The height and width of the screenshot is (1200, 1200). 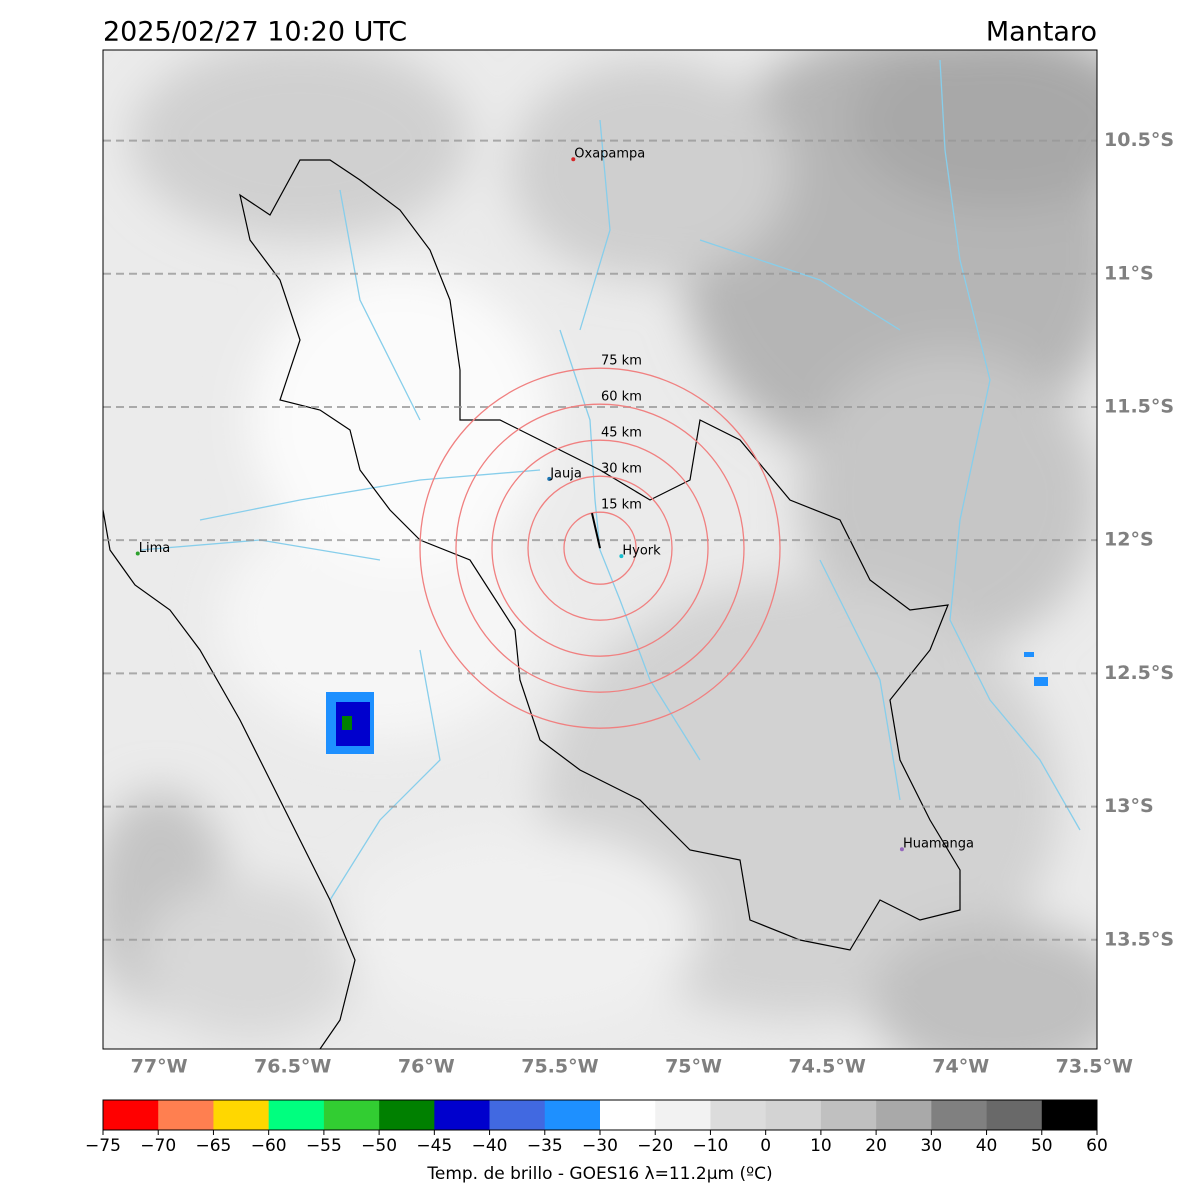 What do you see at coordinates (545, 1146) in the screenshot?
I see `colorbar-tick-label: −35` at bounding box center [545, 1146].